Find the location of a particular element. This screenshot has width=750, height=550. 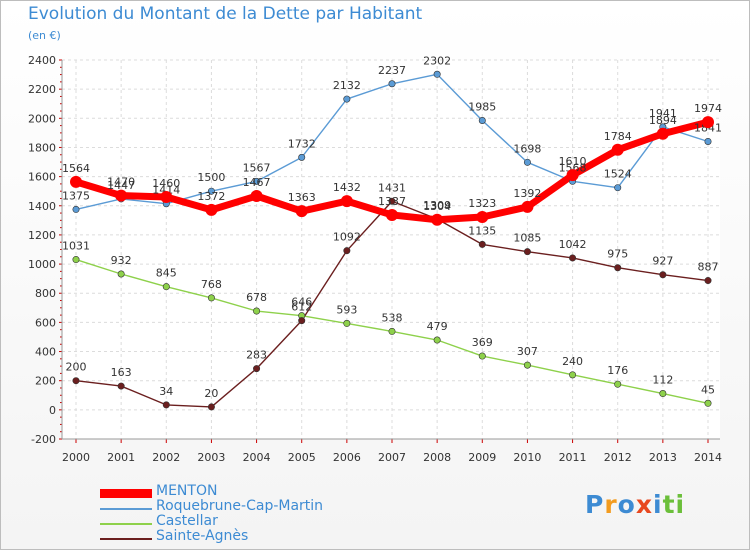

data-label-roquebrune-cap-martin: 1698 is located at coordinates (527, 148).